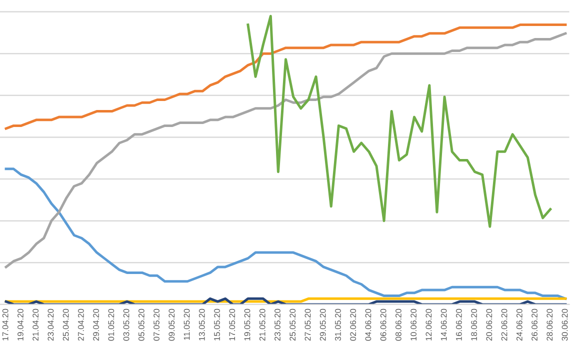 The width and height of the screenshot is (575, 344). Describe the element at coordinates (413, 324) in the screenshot. I see `x-tick-label: 10.06.20` at that location.